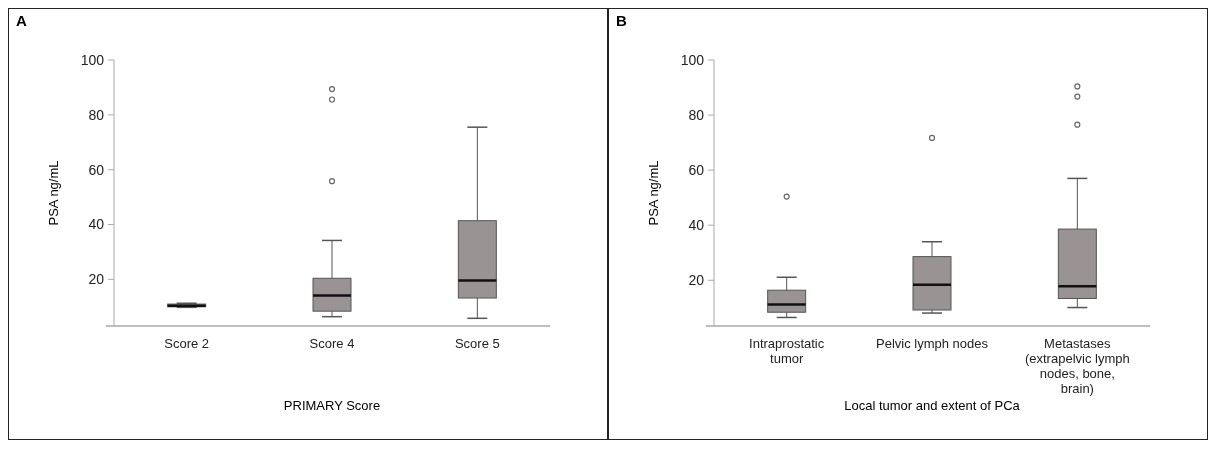  Describe the element at coordinates (332, 343) in the screenshot. I see `x-tick-label: Score 4` at that location.